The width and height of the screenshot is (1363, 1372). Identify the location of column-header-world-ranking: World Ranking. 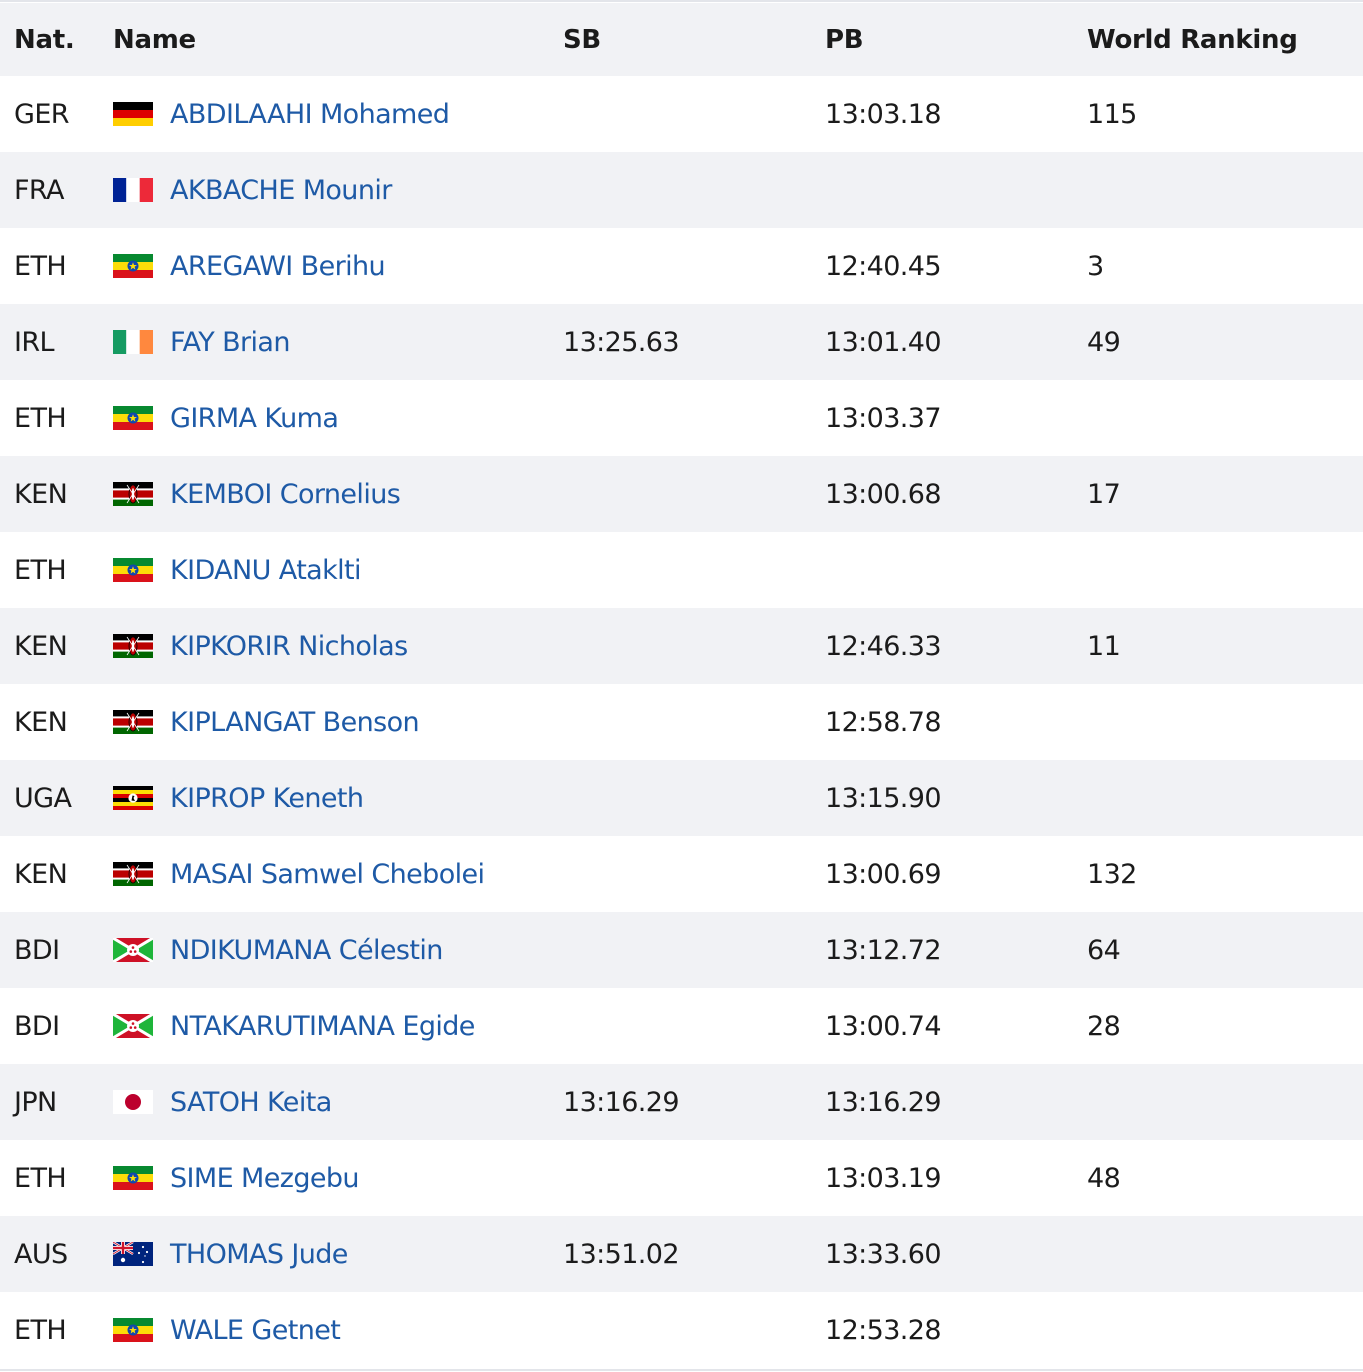
(1192, 39).